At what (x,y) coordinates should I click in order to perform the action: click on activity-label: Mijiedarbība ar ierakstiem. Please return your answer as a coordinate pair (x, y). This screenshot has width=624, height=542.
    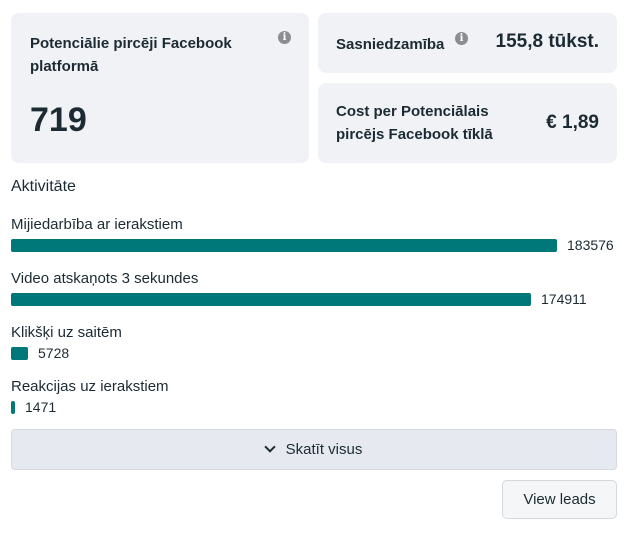
    Looking at the image, I should click on (97, 224).